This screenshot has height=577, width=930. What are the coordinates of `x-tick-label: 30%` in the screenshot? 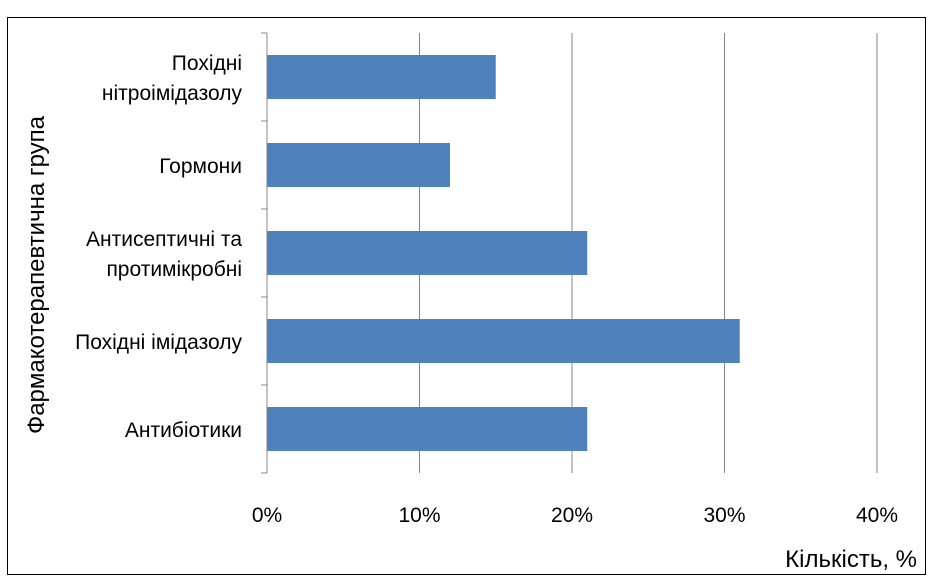 It's located at (724, 515).